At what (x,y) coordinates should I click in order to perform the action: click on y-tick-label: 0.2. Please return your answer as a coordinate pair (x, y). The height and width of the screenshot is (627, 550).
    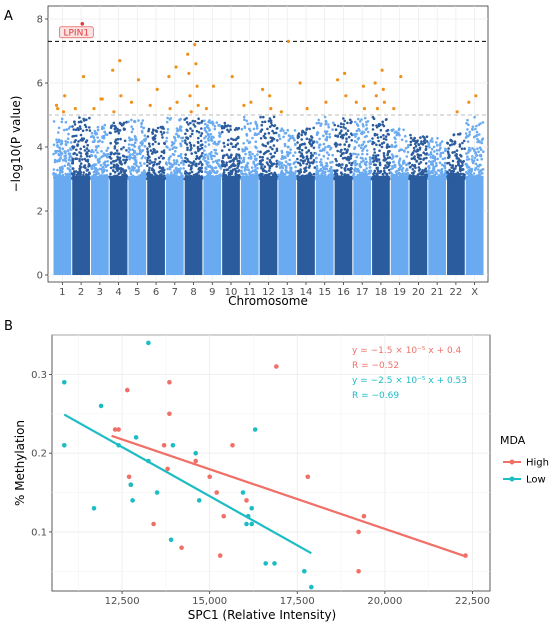
    Looking at the image, I should click on (39, 454).